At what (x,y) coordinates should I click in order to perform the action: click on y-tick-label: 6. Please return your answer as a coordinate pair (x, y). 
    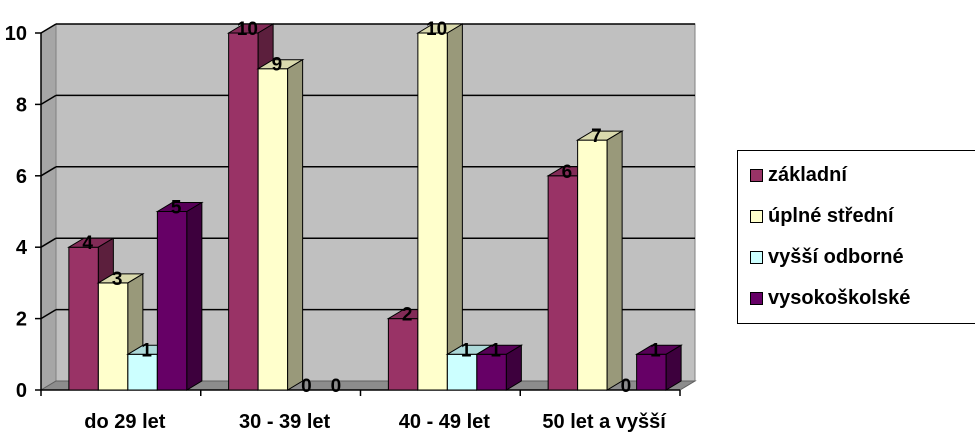
    Looking at the image, I should click on (21, 177).